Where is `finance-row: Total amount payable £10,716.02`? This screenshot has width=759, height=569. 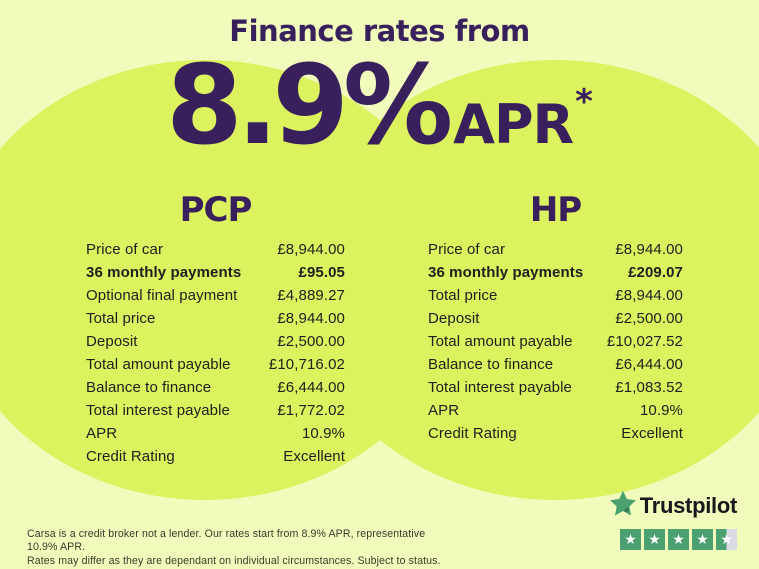 finance-row: Total amount payable £10,716.02 is located at coordinates (215, 364).